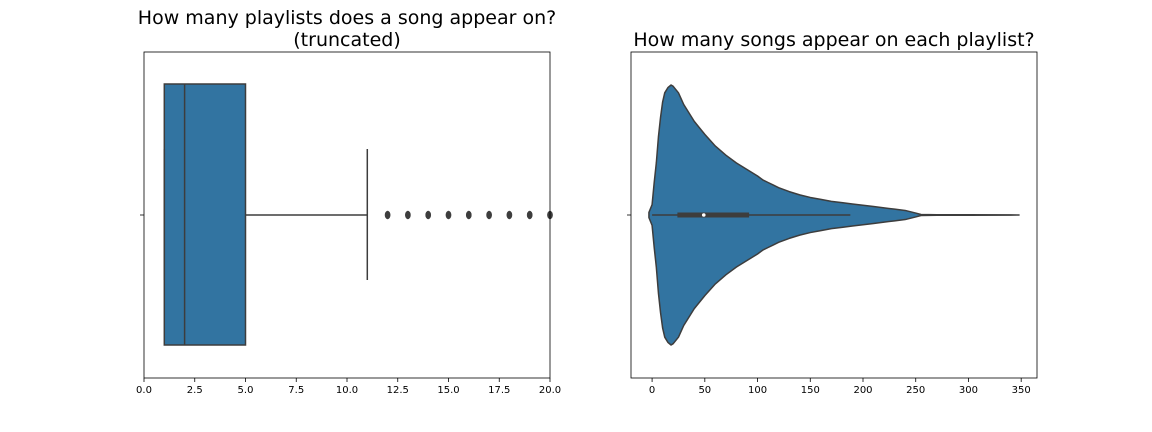  What do you see at coordinates (704, 390) in the screenshot?
I see `violin-x-tick-label: 50` at bounding box center [704, 390].